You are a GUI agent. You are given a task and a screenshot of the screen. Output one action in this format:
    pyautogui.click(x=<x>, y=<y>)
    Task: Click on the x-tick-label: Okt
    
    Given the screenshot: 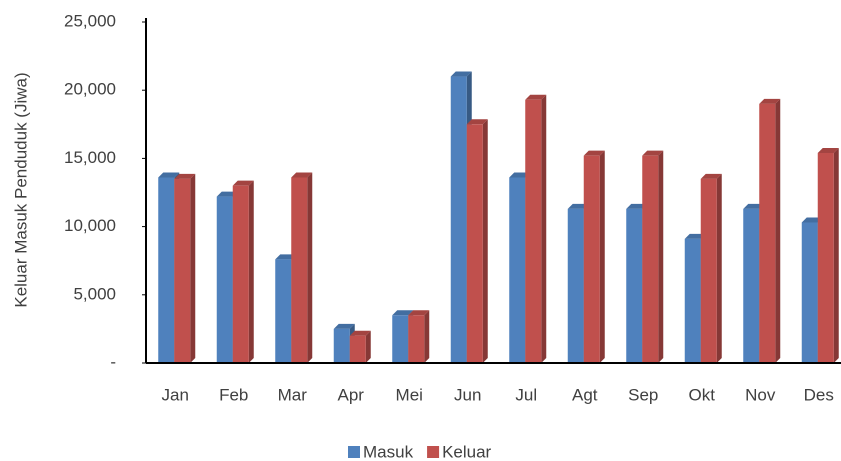 What is the action you would take?
    pyautogui.click(x=702, y=394)
    